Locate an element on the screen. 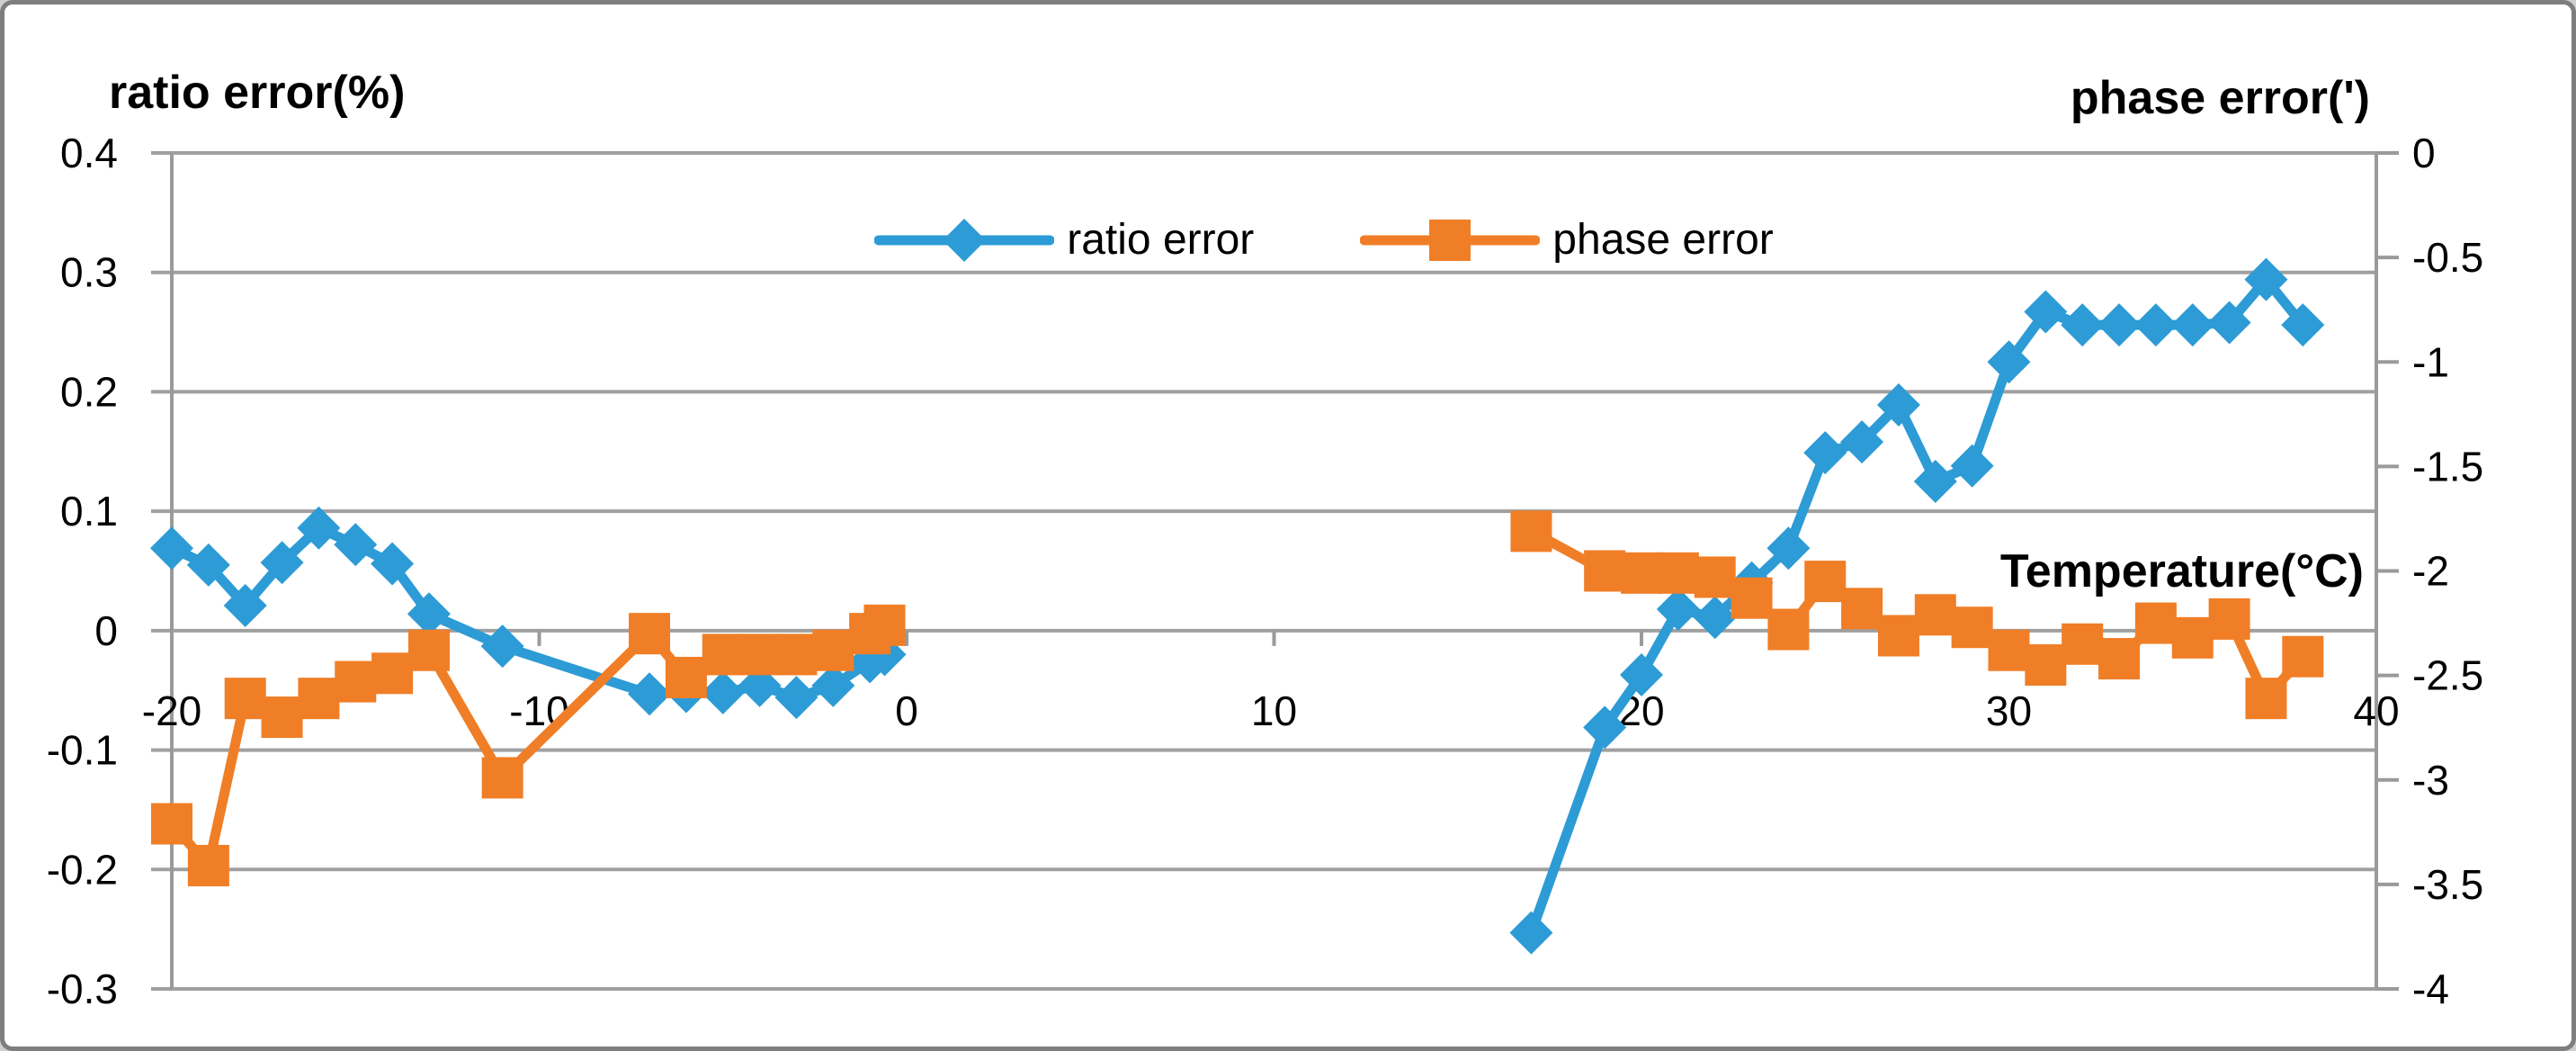 Image resolution: width=2576 pixels, height=1051 pixels. right-axis-tick-label: -2 is located at coordinates (2430, 571).